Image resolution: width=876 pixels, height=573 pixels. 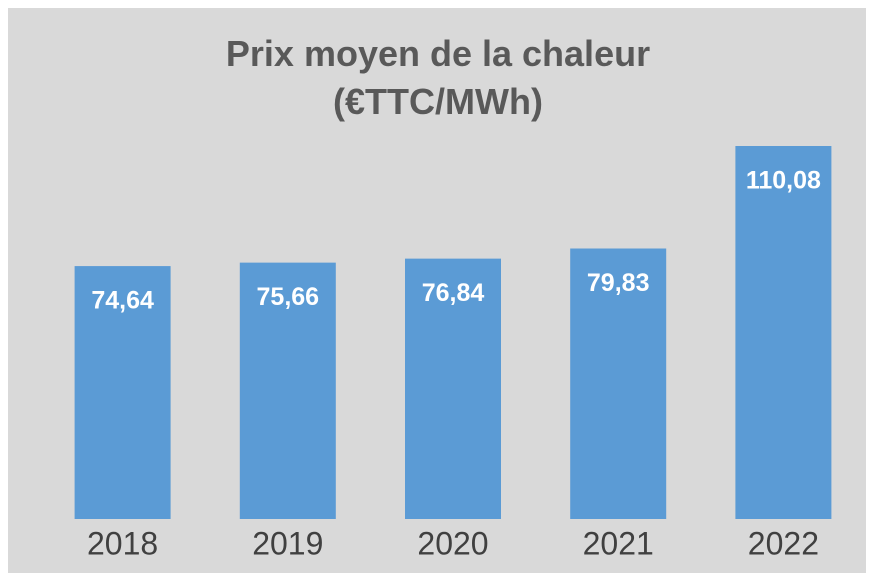 What do you see at coordinates (783, 543) in the screenshot?
I see `x-tick-label: 2022` at bounding box center [783, 543].